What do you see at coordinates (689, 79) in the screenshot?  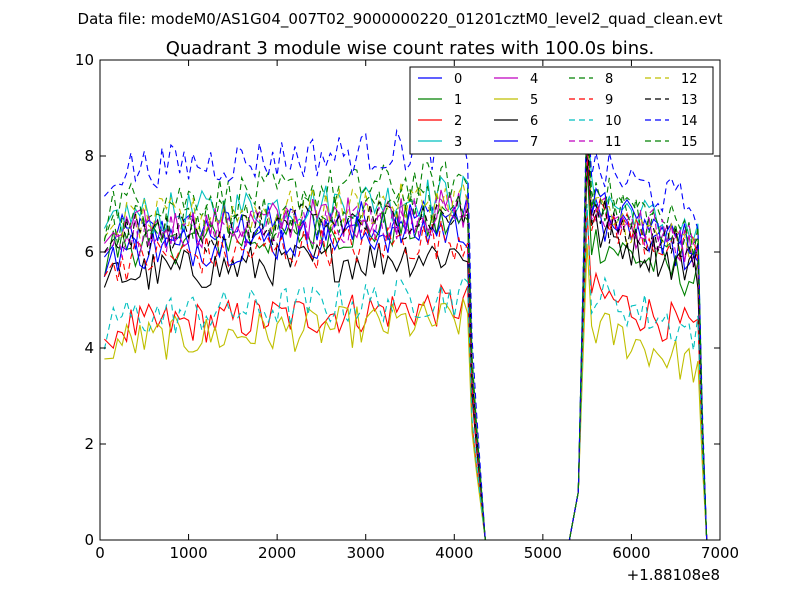 I see `legend-label-12: 12` at bounding box center [689, 79].